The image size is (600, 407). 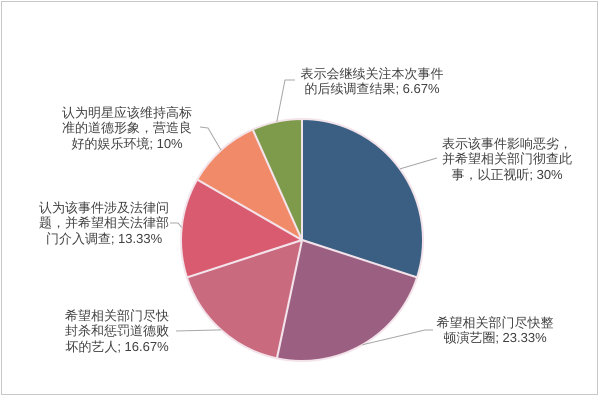 I want to click on slice-label: 希望相关部门尽快封杀和惩罚道德败坏的艺人; 16.67%, so click(x=117, y=331).